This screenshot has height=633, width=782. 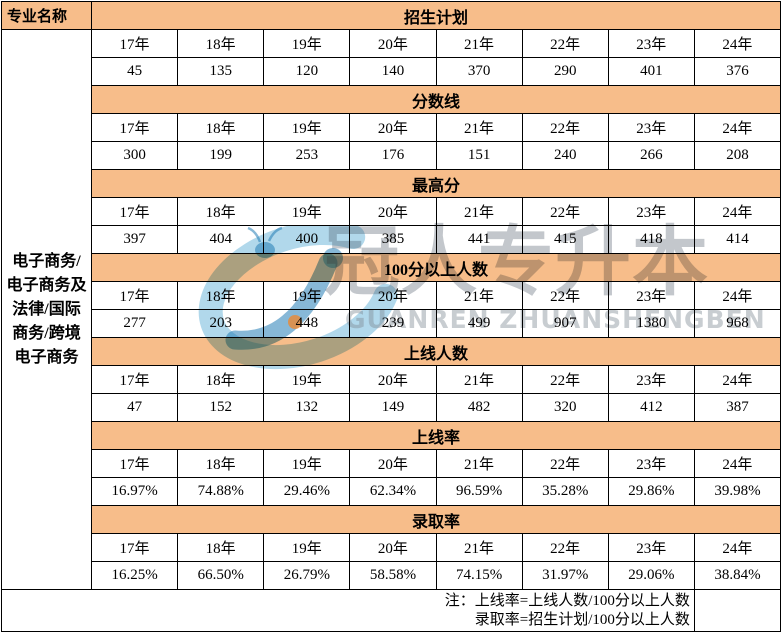 What do you see at coordinates (134, 71) in the screenshot?
I see `value-cell: 45` at bounding box center [134, 71].